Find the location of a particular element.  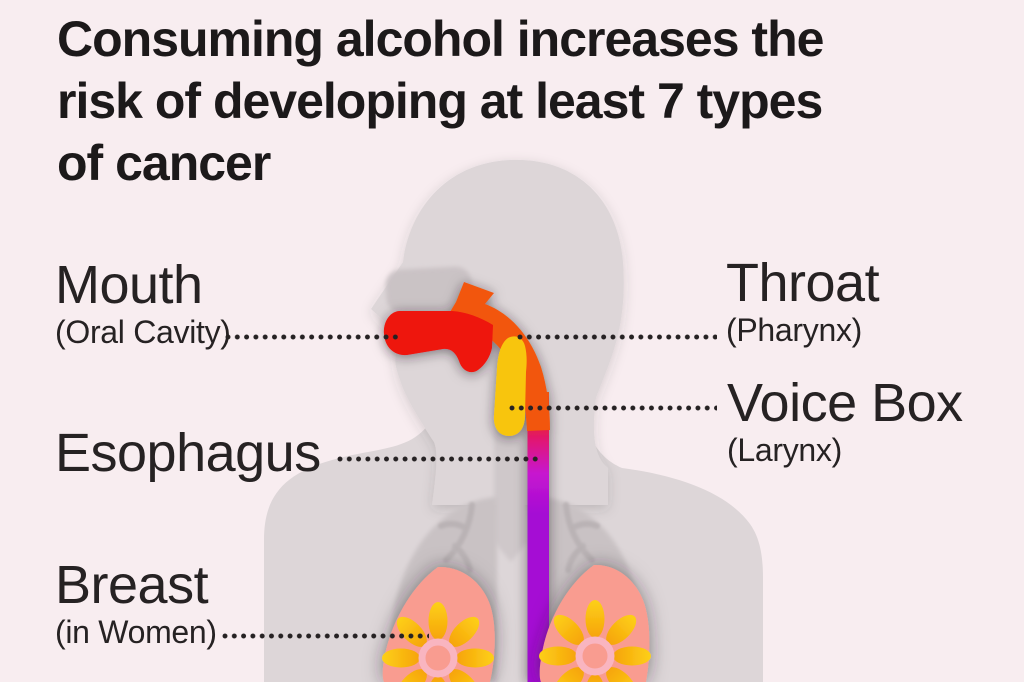

duct-flower-left is located at coordinates (438, 642).